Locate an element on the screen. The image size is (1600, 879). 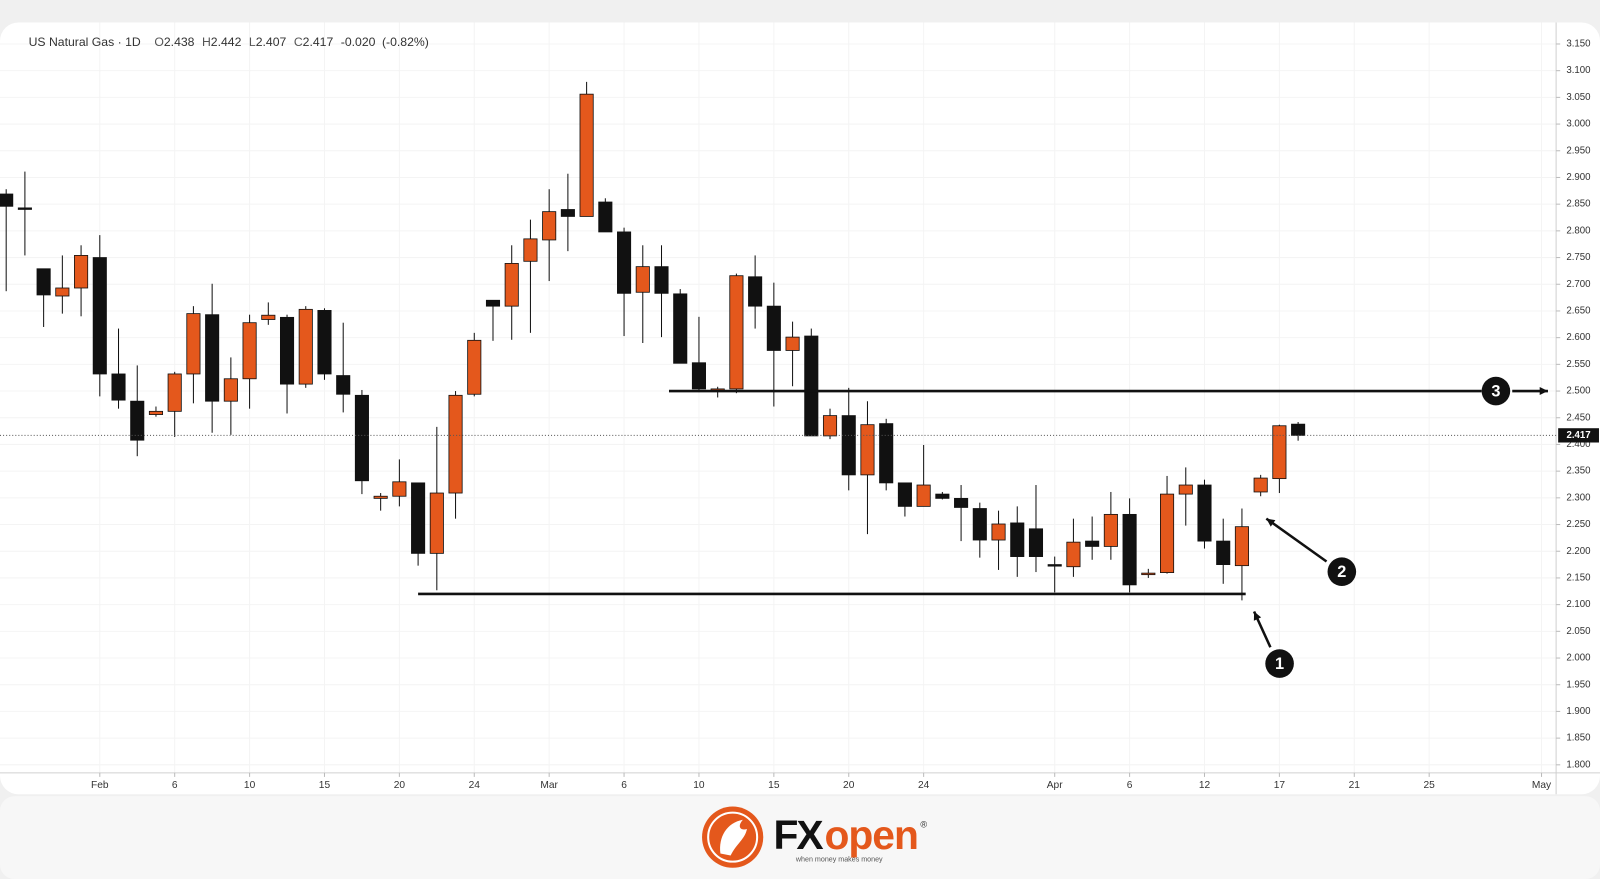
x-tick-label: 25 is located at coordinates (1430, 785).